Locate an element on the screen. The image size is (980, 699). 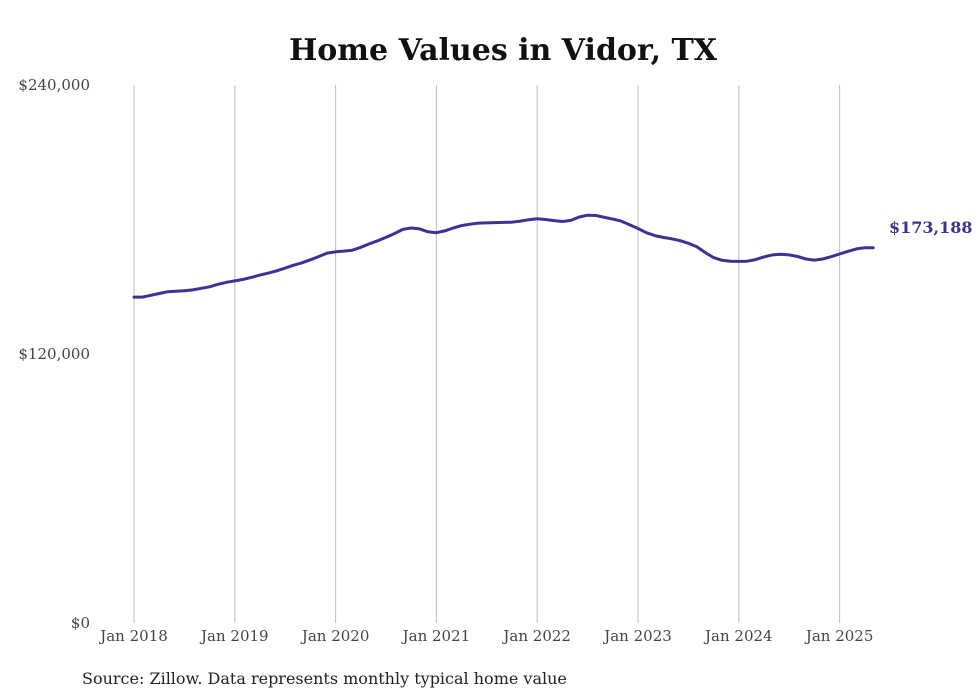
x-tick-label: Jan 2021 is located at coordinates (436, 636).